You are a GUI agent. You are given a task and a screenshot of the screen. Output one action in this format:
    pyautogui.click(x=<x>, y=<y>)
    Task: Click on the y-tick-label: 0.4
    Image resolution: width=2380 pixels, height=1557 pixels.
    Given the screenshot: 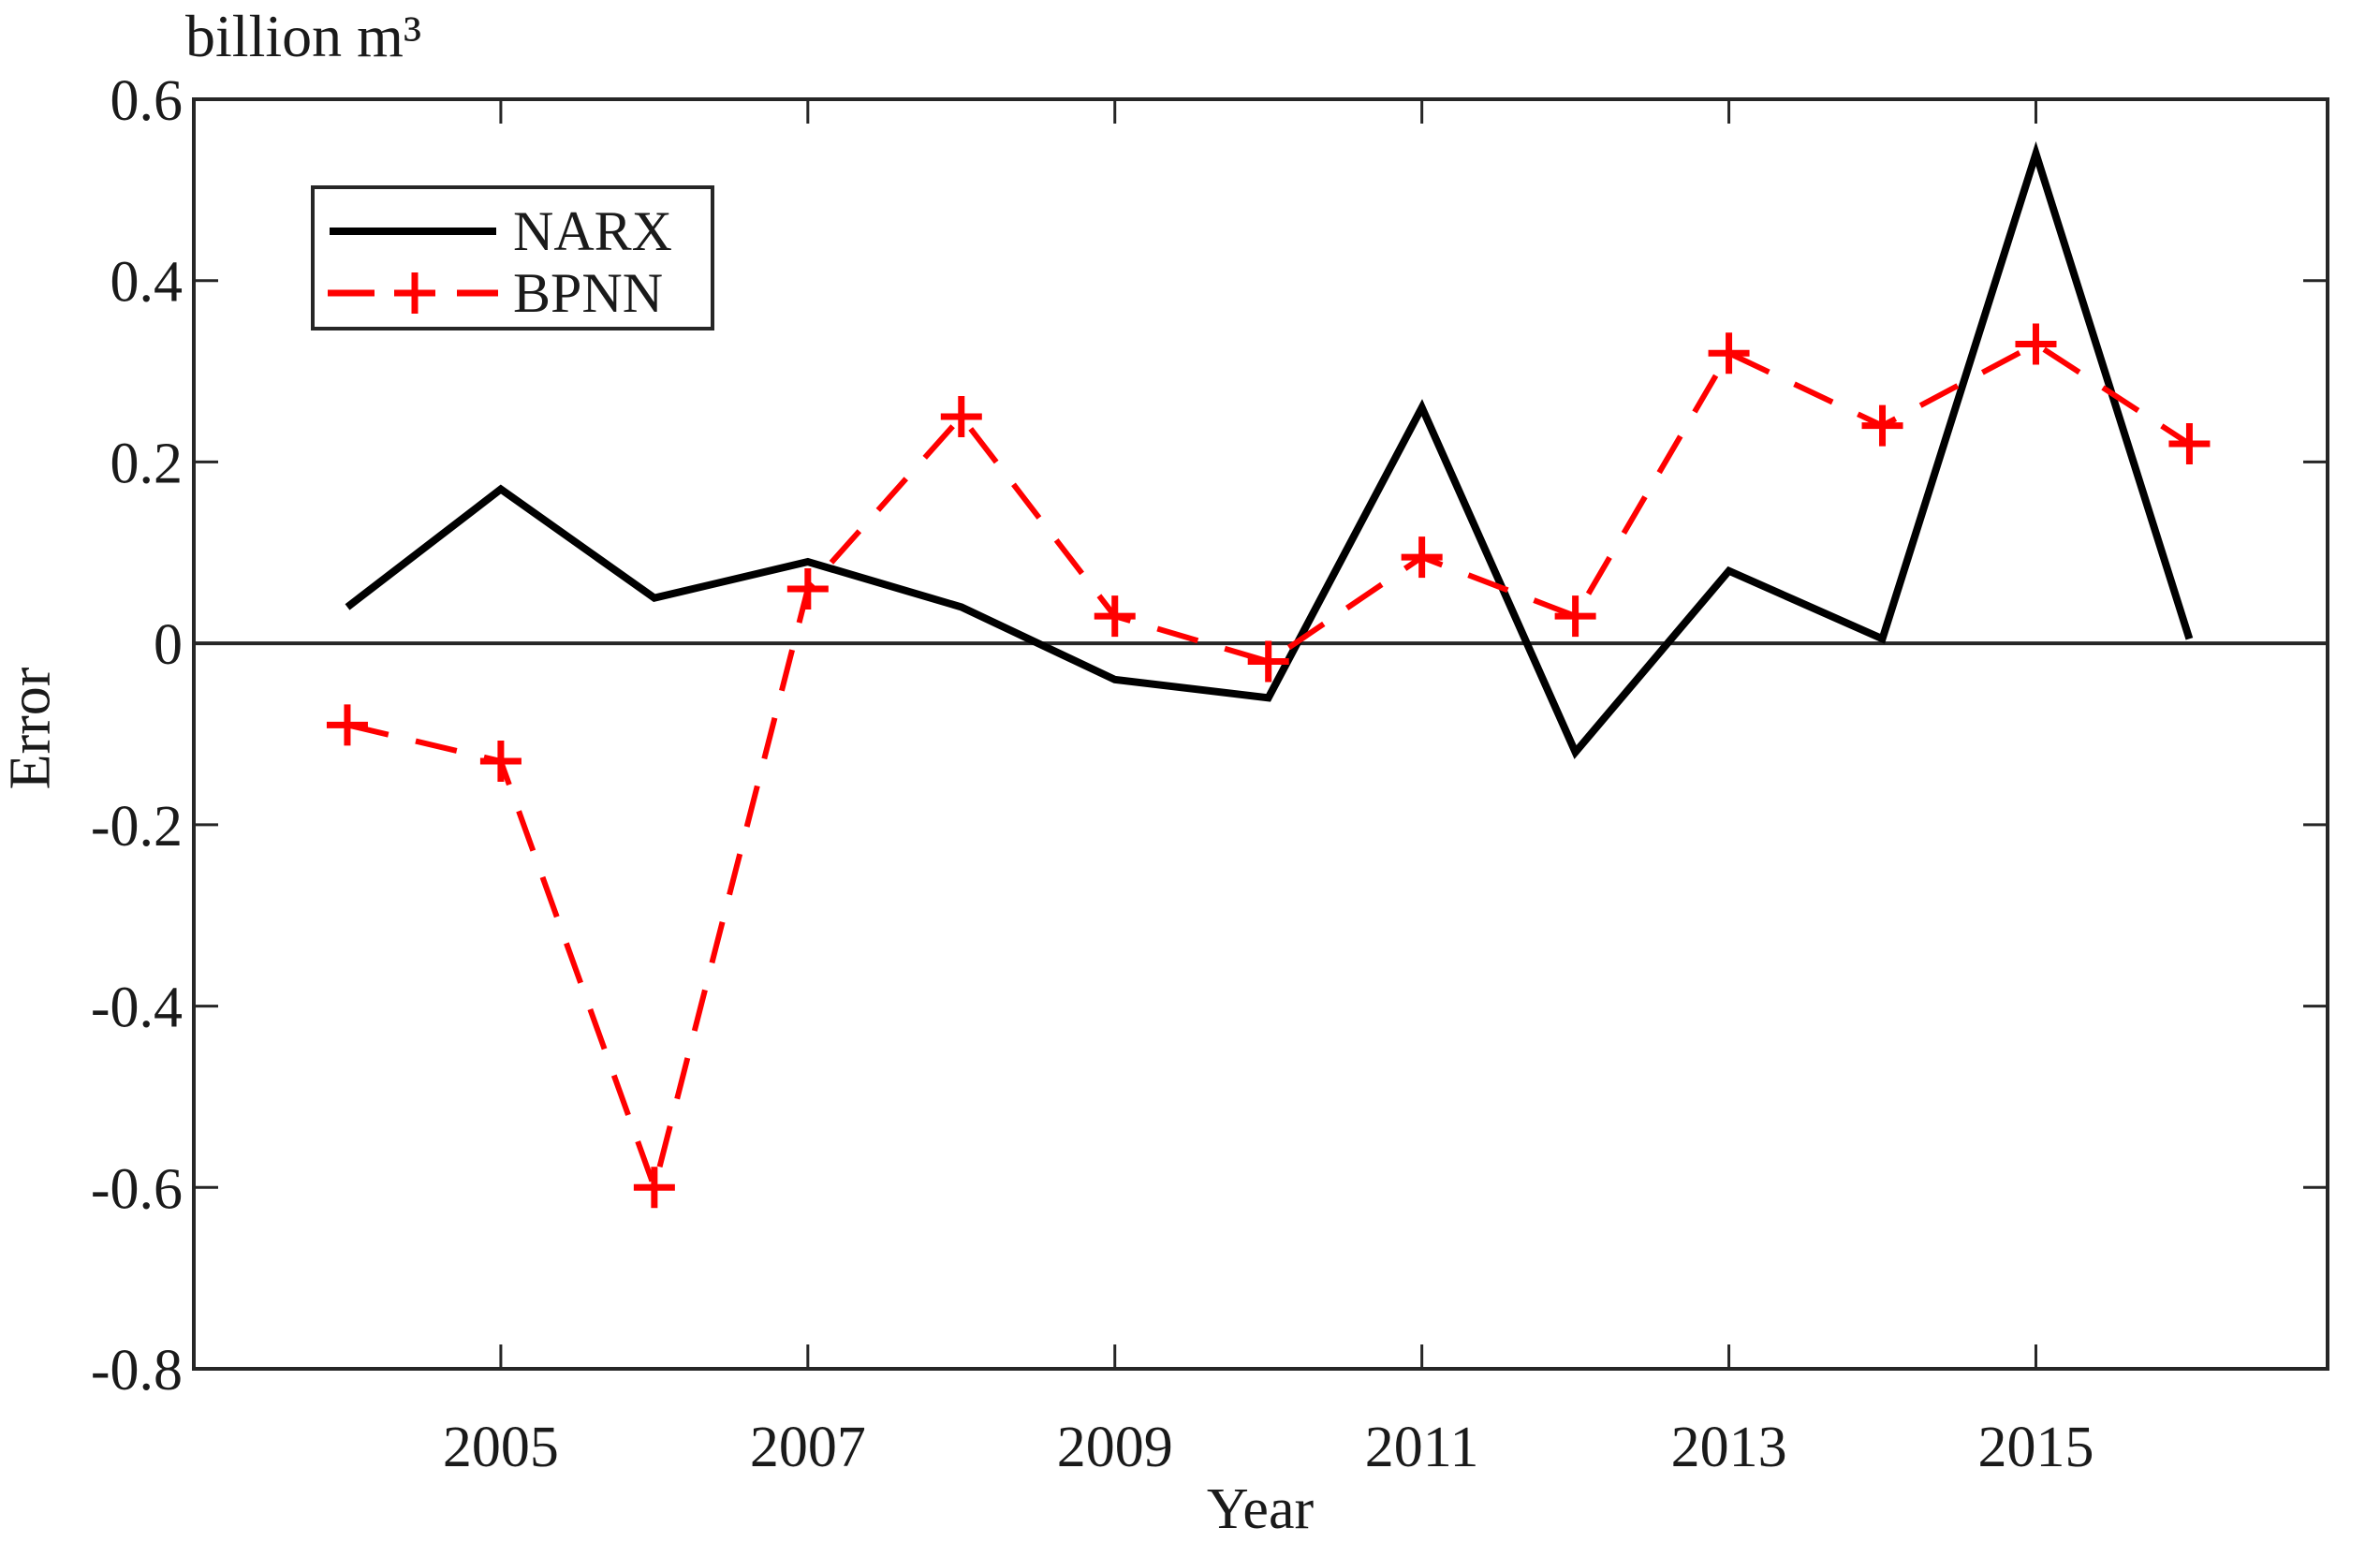 What is the action you would take?
    pyautogui.click(x=147, y=283)
    